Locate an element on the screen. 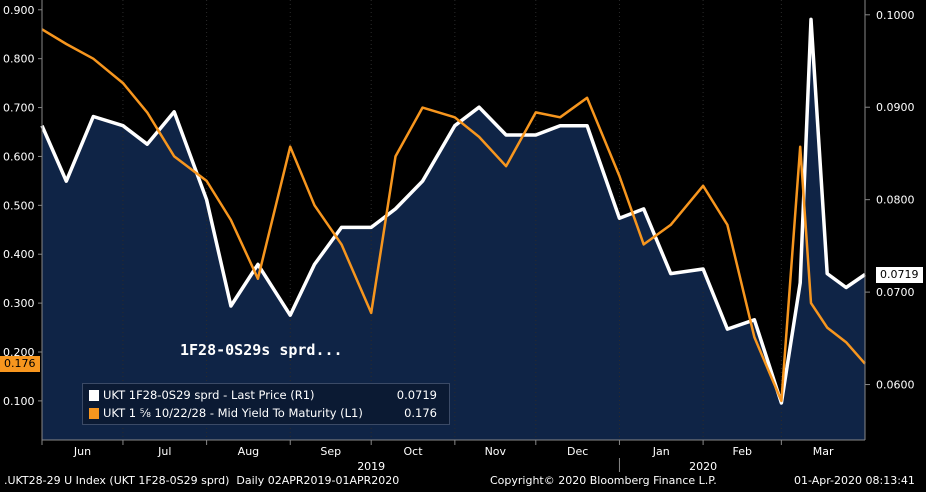 The height and width of the screenshot is (492, 926). month-label: Oct is located at coordinates (414, 451).